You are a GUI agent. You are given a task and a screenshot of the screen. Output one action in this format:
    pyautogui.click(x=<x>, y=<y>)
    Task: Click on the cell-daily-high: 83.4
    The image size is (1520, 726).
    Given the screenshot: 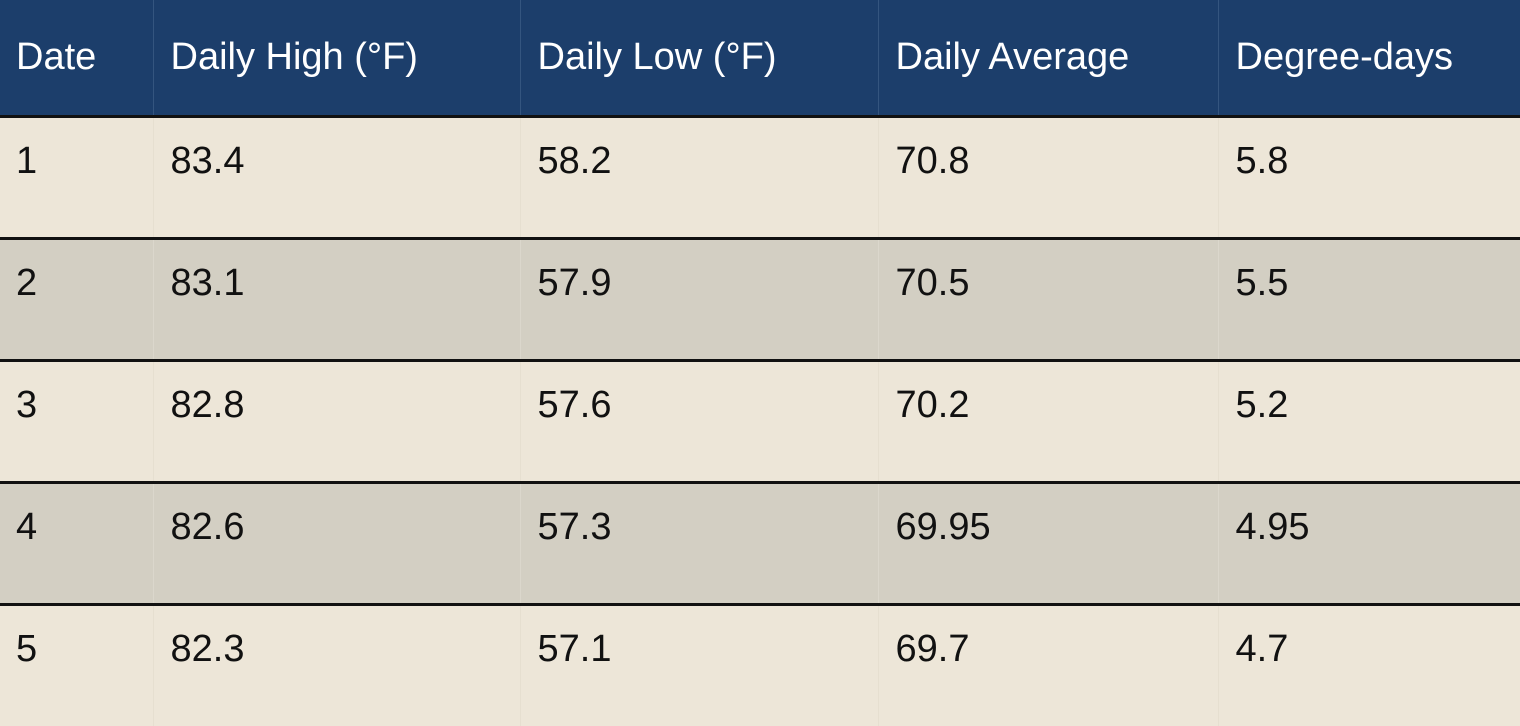 What is the action you would take?
    pyautogui.click(x=336, y=178)
    